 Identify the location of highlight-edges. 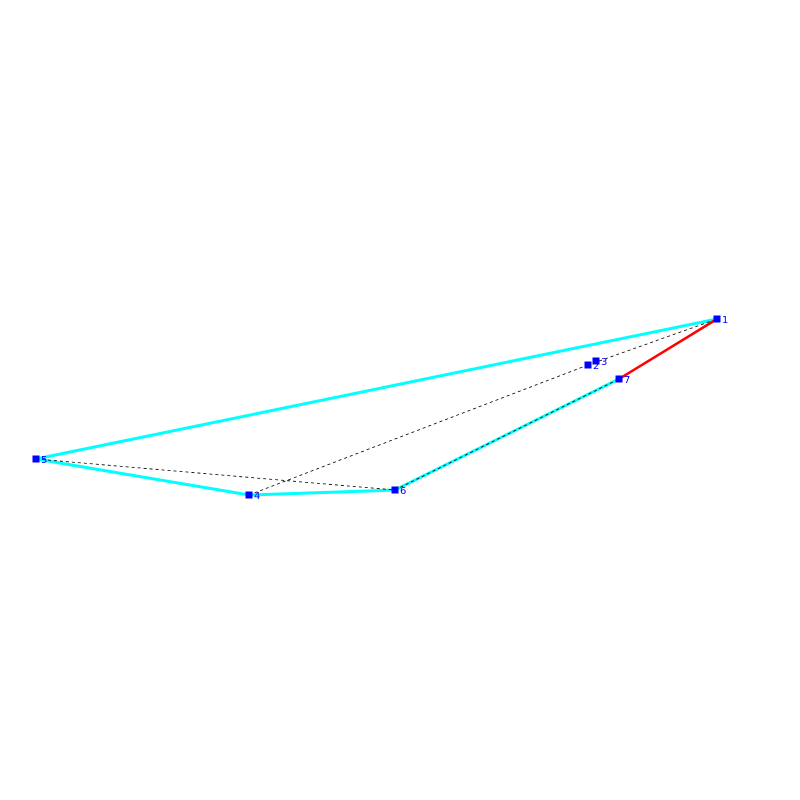
(668, 349).